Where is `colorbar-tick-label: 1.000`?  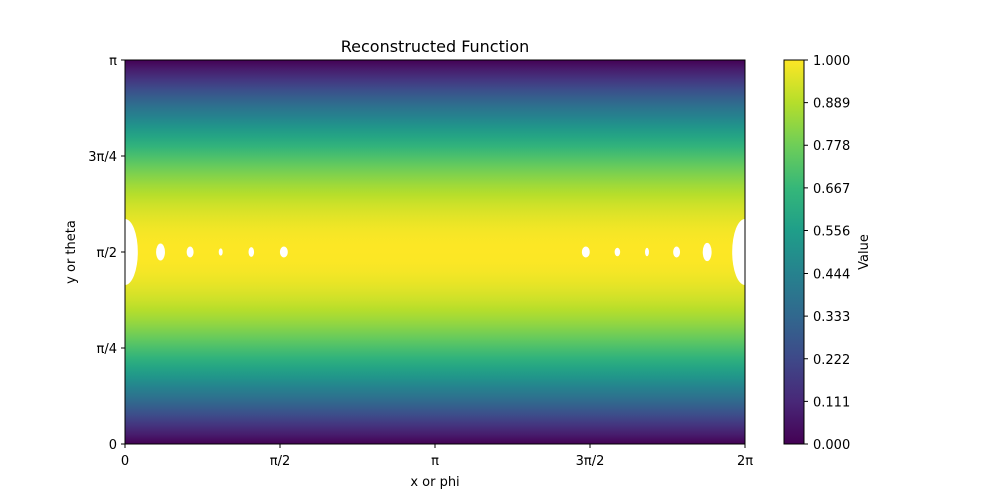 colorbar-tick-label: 1.000 is located at coordinates (831, 61).